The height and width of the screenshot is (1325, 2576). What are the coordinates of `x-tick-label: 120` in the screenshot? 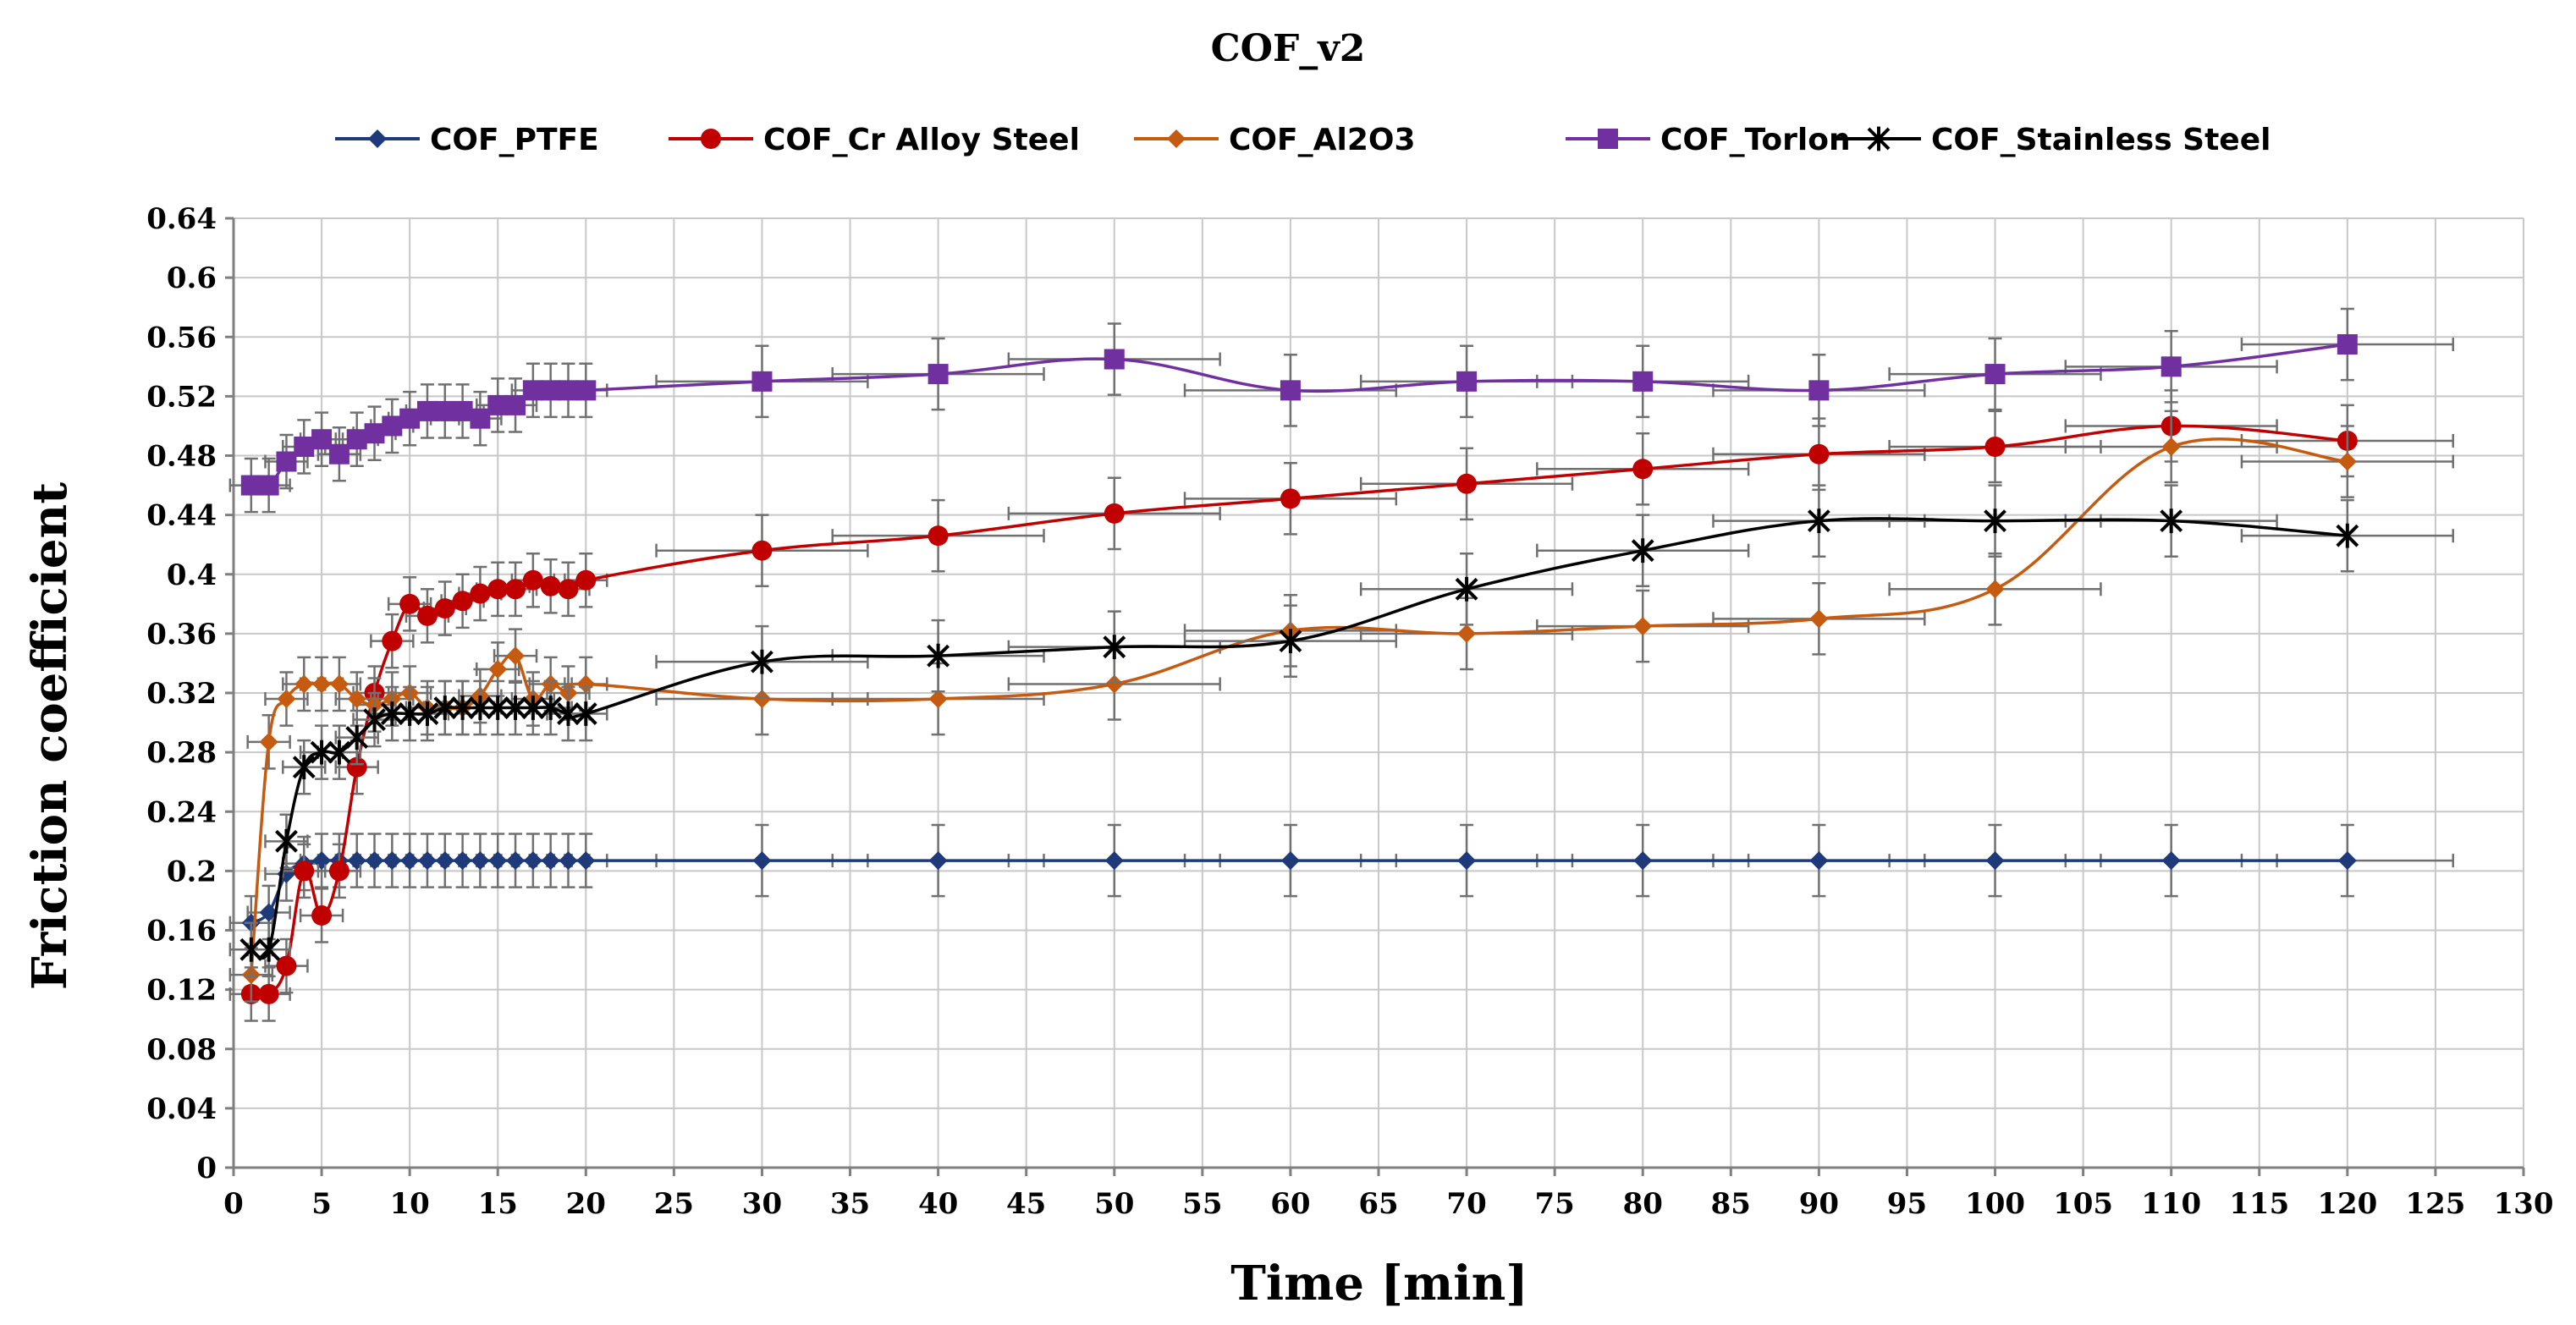 It's located at (2347, 1204).